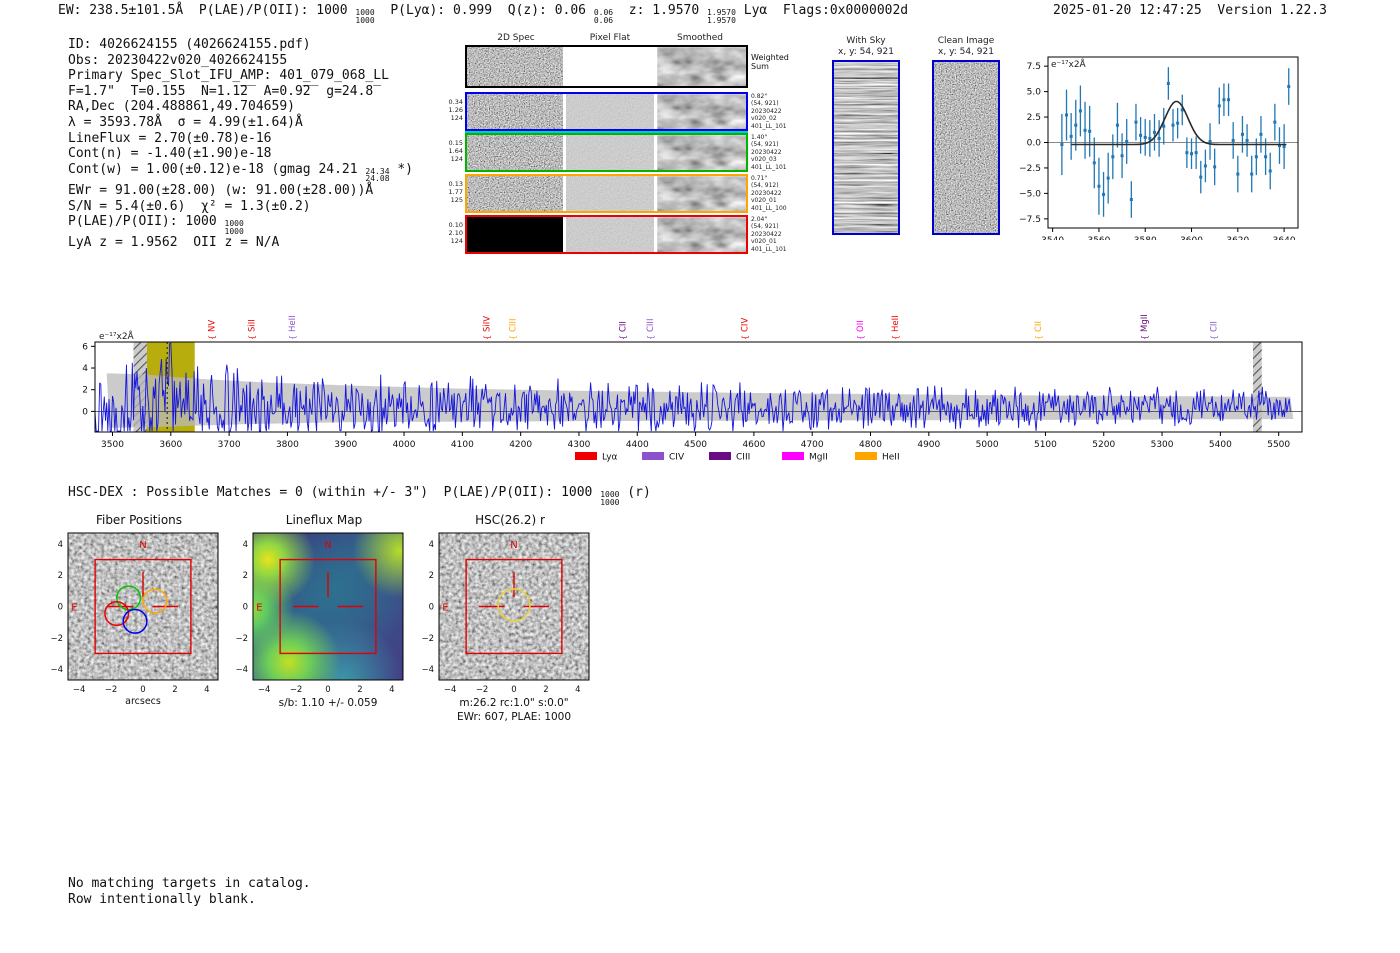 The image size is (1400, 953). Describe the element at coordinates (112, 445) in the screenshot. I see `x-tick-label: 3500` at that location.